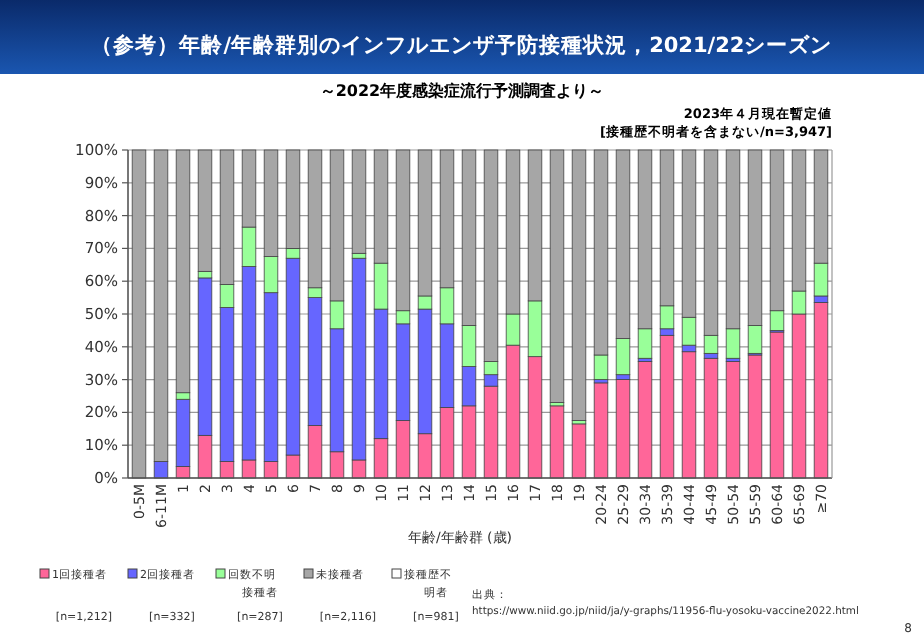  I want to click on chart-subtitle: ～2022年度感染症流行予測調査より～, so click(462, 90).